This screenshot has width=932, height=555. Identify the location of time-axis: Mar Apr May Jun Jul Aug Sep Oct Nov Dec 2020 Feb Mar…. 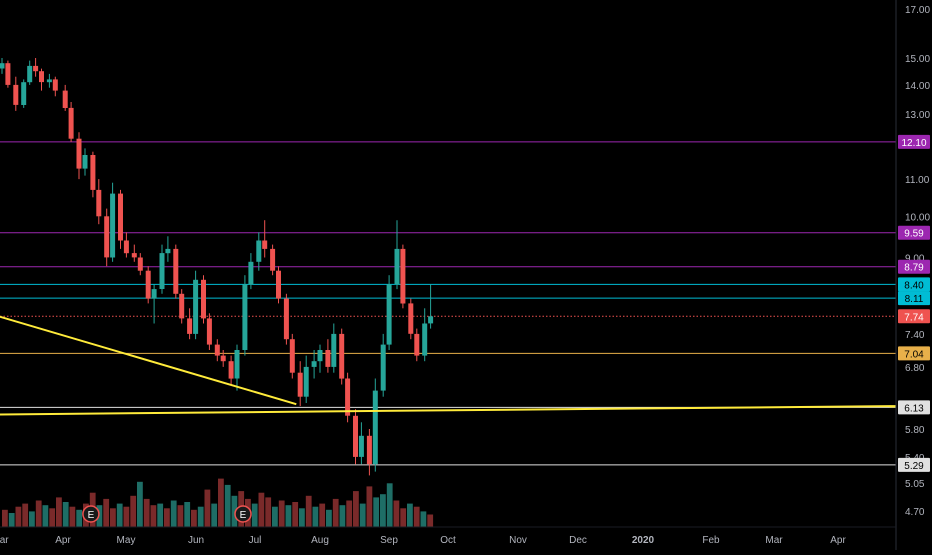
(423, 540).